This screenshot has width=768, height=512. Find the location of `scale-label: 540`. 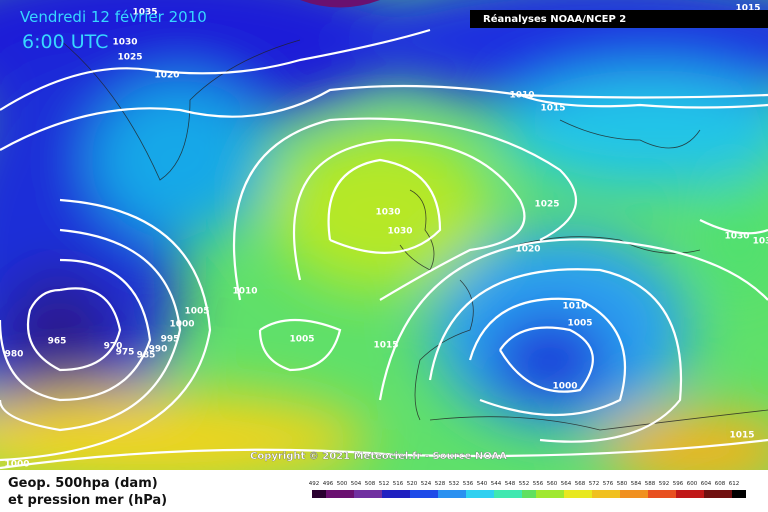

scale-label: 540 is located at coordinates (482, 484).